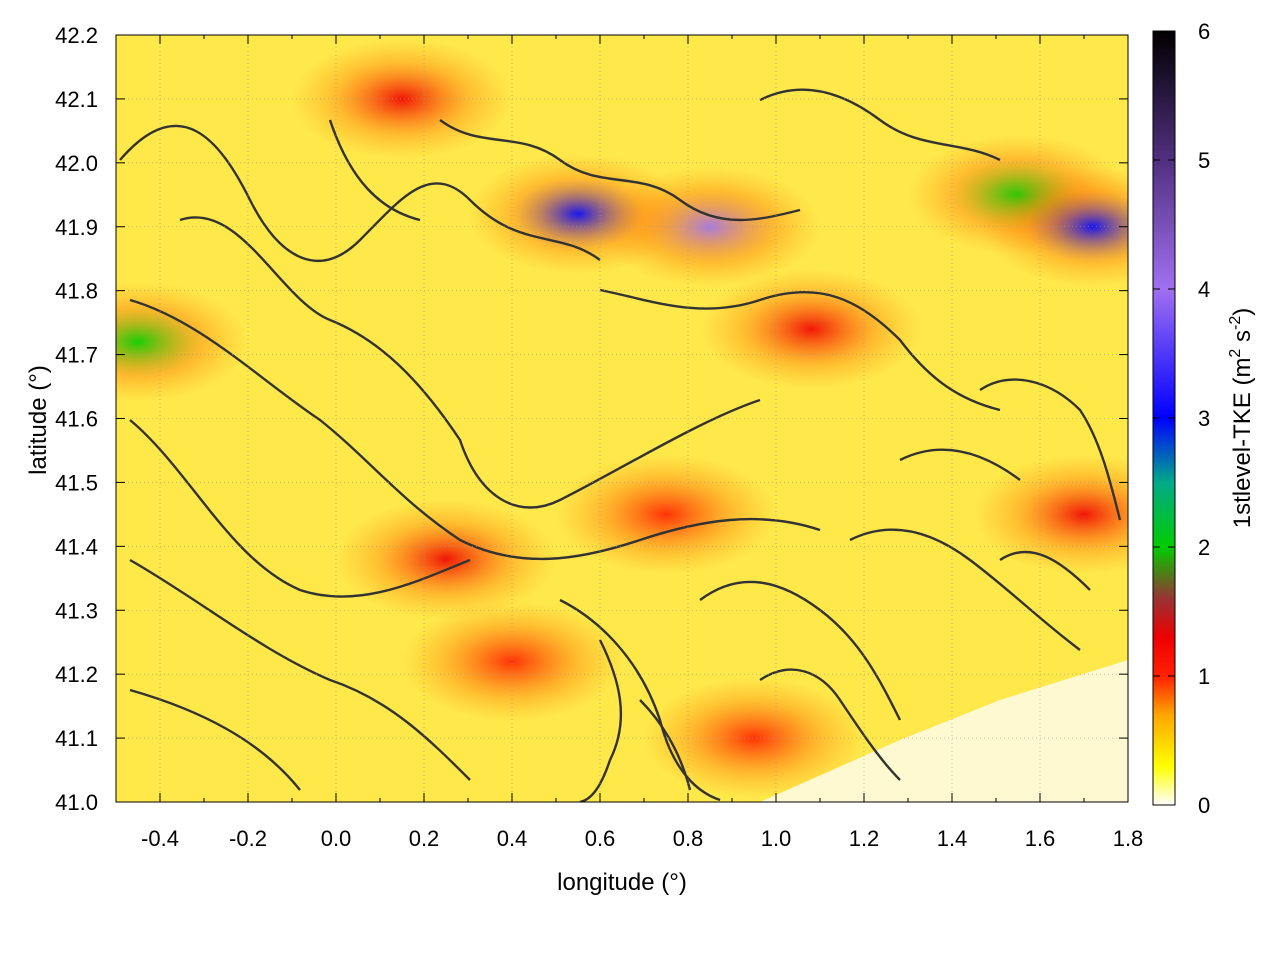  I want to click on x-tick-label: -0.4, so click(160, 838).